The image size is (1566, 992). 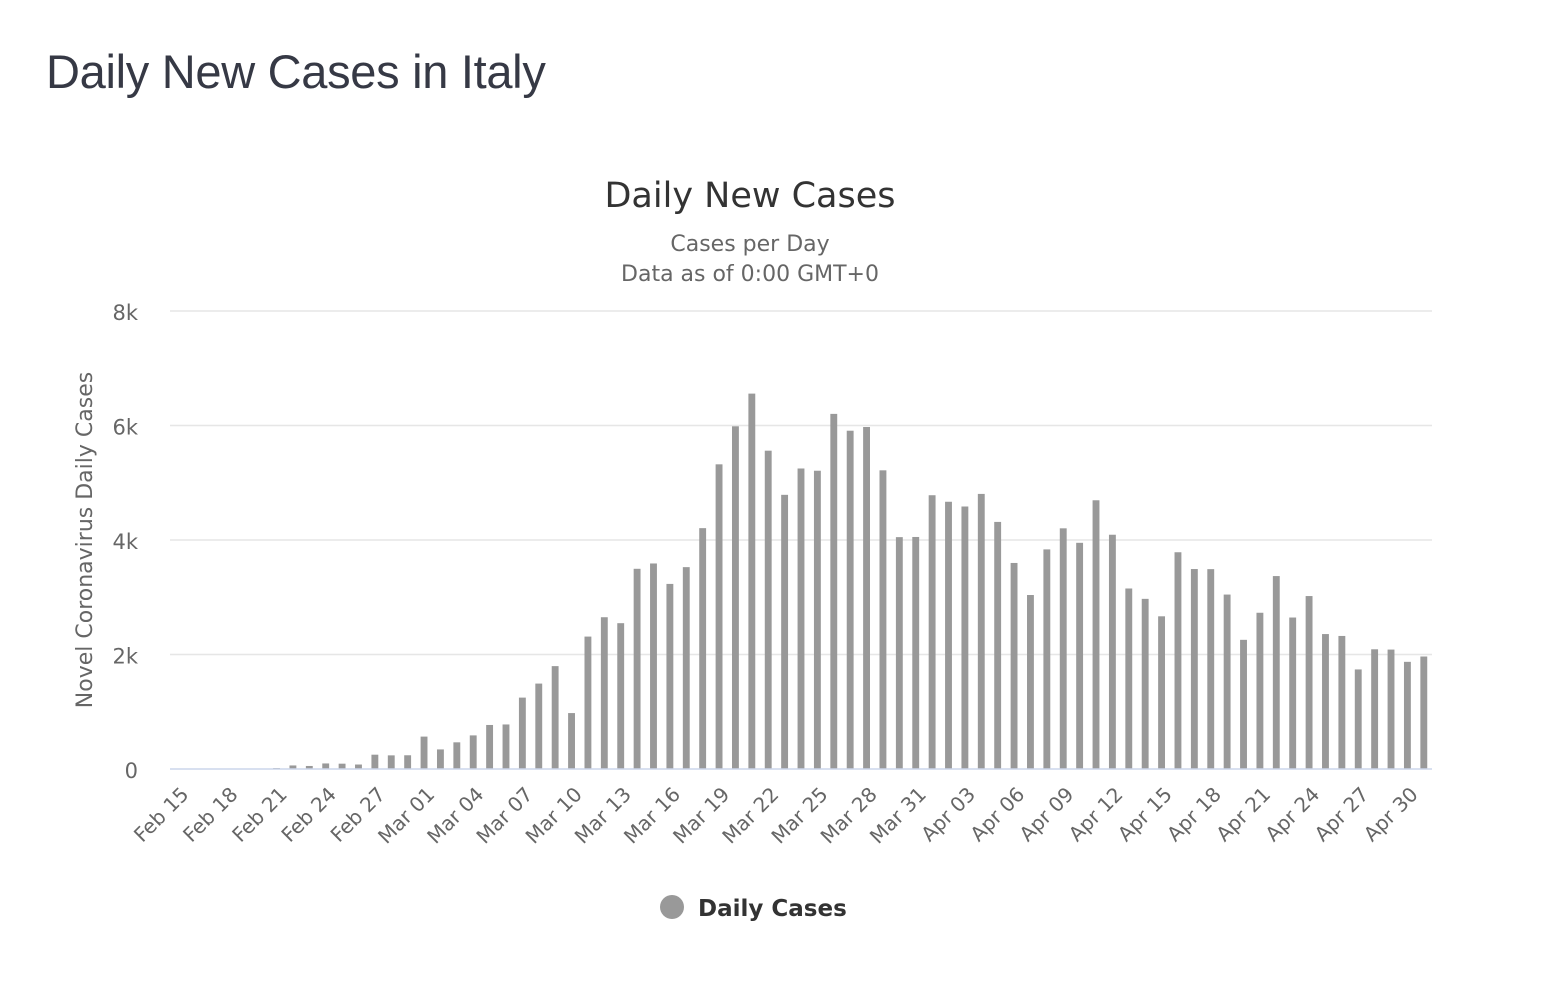 What do you see at coordinates (997, 814) in the screenshot?
I see `x-tick-label: Apr 06` at bounding box center [997, 814].